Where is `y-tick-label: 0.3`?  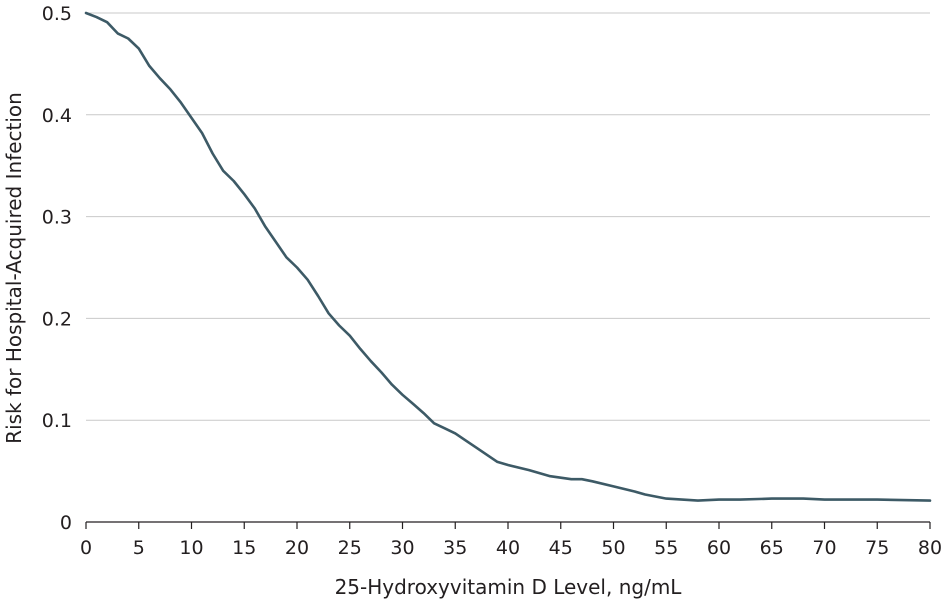
y-tick-label: 0.3 is located at coordinates (57, 218).